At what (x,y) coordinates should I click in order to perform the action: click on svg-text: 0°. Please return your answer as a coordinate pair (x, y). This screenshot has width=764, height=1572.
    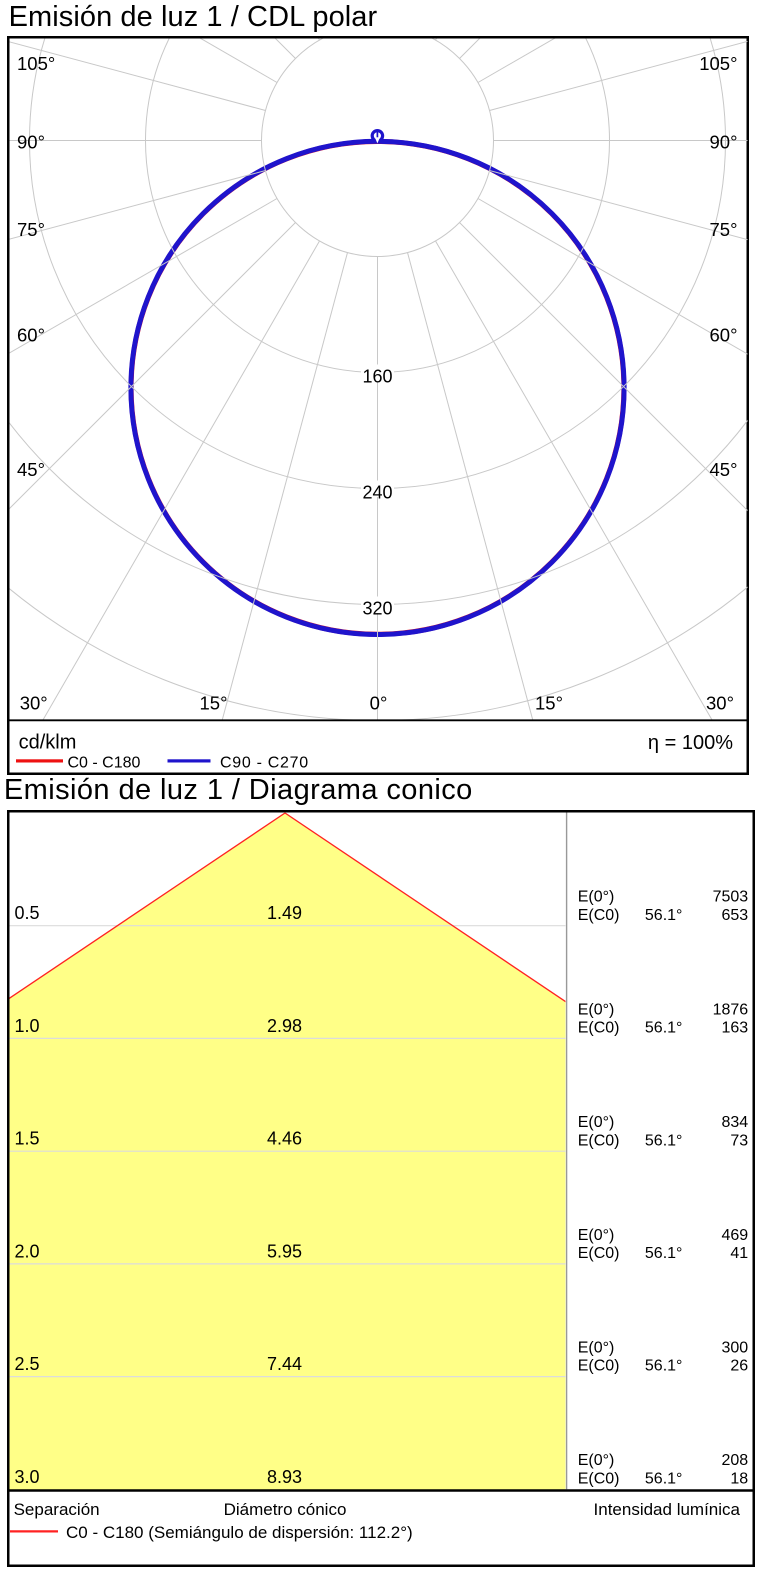
    Looking at the image, I should click on (379, 702).